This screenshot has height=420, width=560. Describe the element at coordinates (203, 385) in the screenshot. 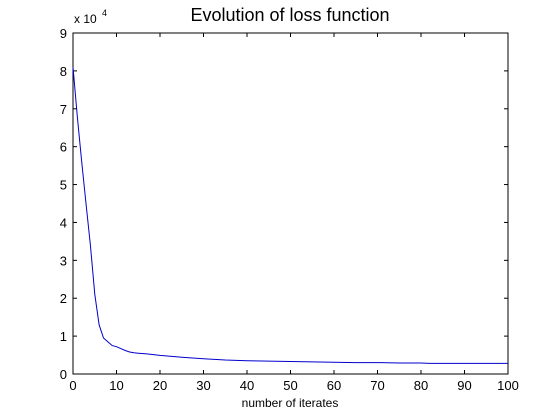

I see `x-tick-label: 30` at that location.